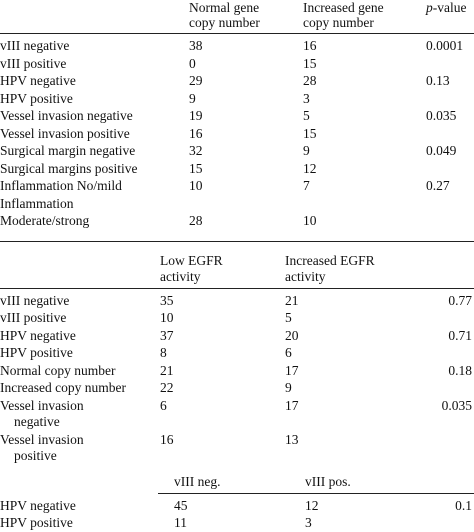 The image size is (474, 532). What do you see at coordinates (66, 115) in the screenshot?
I see `table-row-label: Vessel invasion negative` at bounding box center [66, 115].